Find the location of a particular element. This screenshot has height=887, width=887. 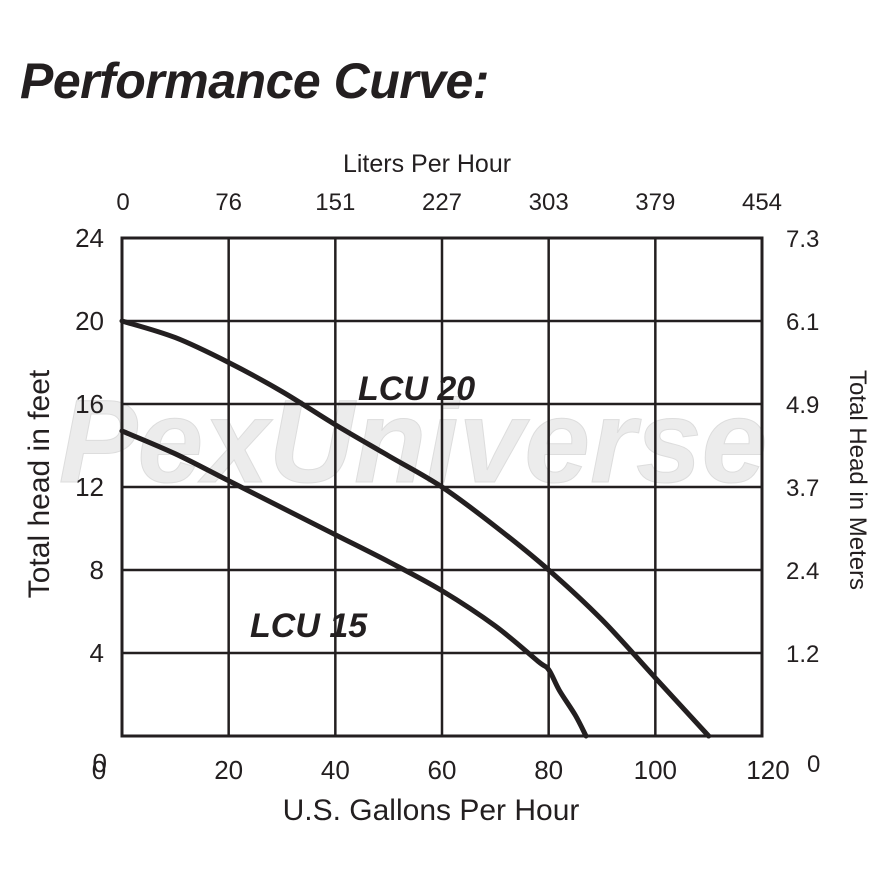

x2-tick-label: 303 is located at coordinates (549, 202).